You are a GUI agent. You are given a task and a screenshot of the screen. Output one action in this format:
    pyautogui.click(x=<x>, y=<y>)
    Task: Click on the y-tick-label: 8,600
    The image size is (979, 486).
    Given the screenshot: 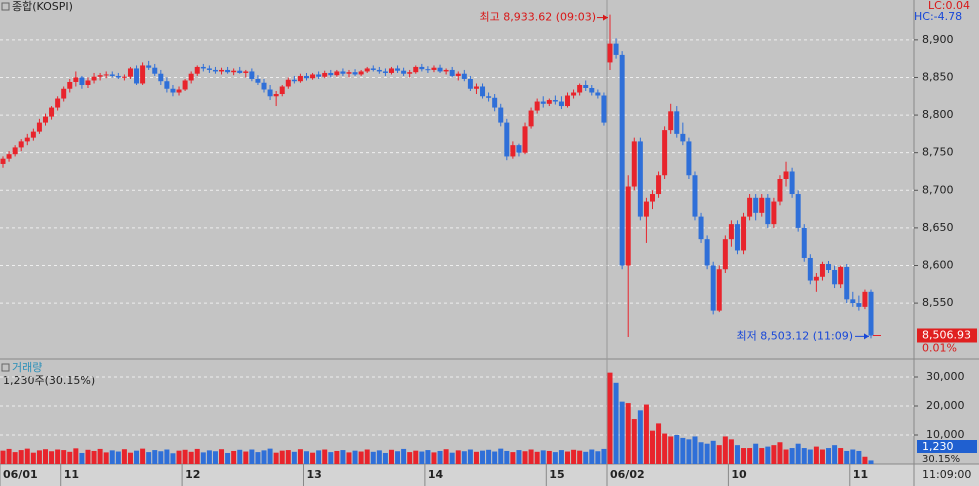 What is the action you would take?
    pyautogui.click(x=938, y=264)
    